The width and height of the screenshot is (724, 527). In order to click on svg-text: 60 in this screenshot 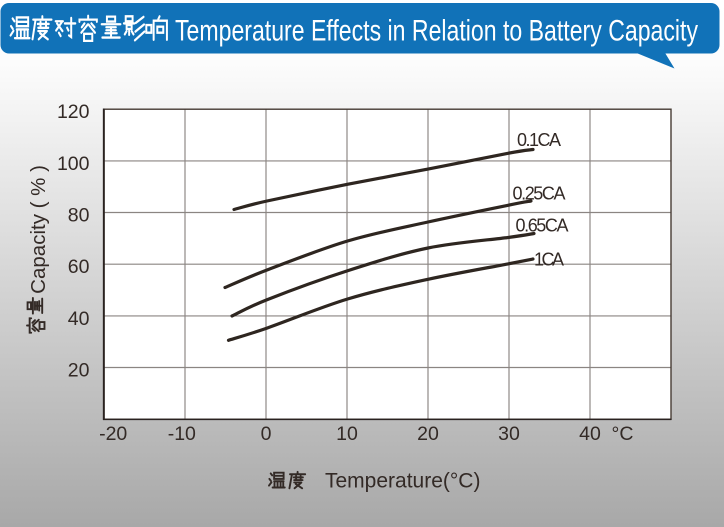, I will do `click(79, 267)`.